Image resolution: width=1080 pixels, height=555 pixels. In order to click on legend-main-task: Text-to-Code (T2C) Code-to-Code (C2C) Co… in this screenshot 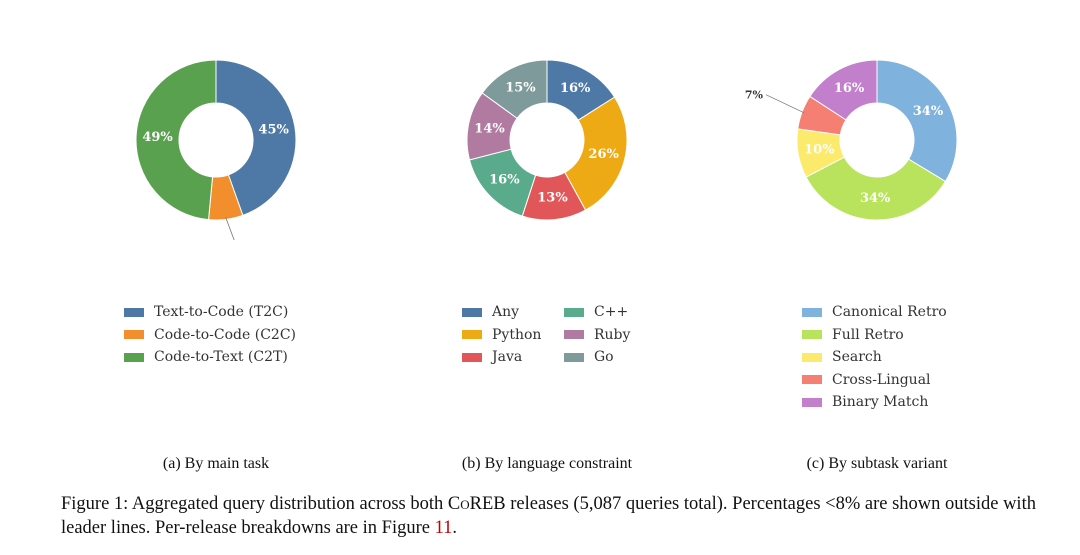, I will do `click(210, 335)`.